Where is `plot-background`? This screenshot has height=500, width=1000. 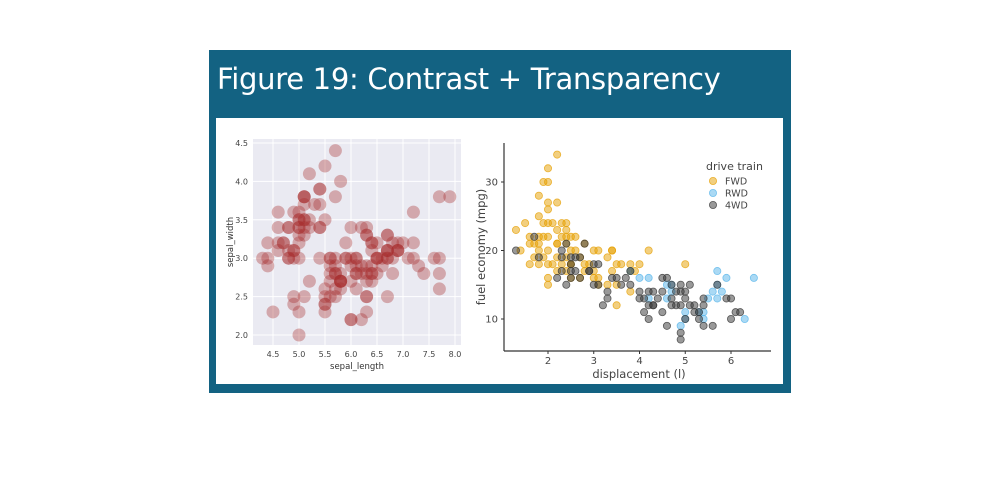
plot-background is located at coordinates (357, 242).